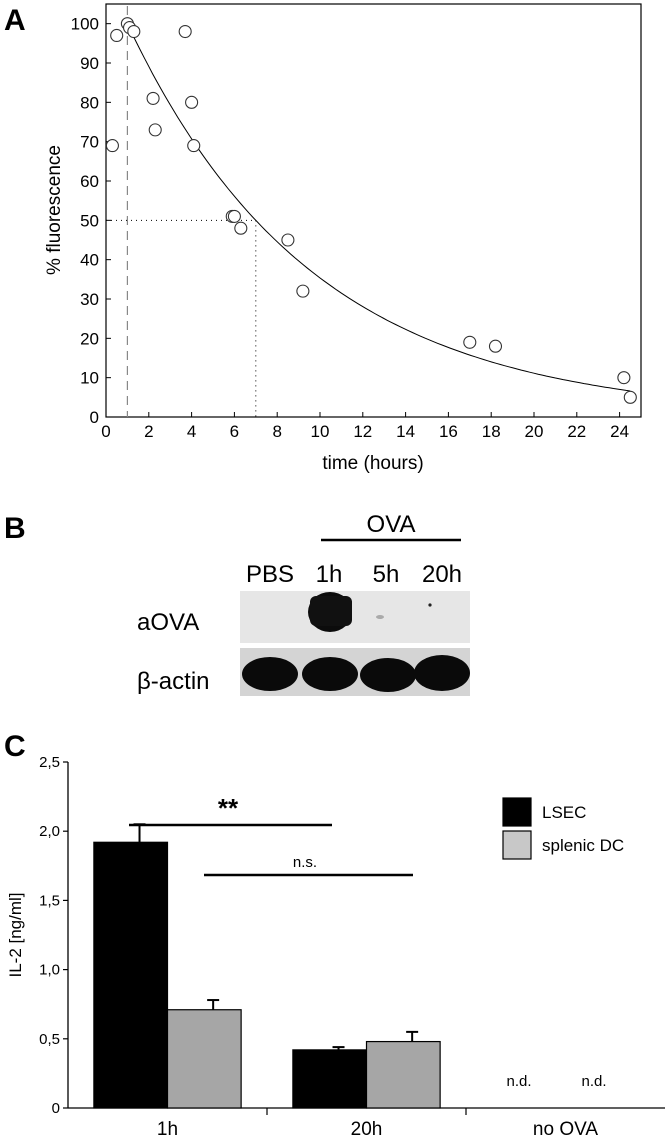  I want to click on chart-a-x-tick-label: 10, so click(320, 431).